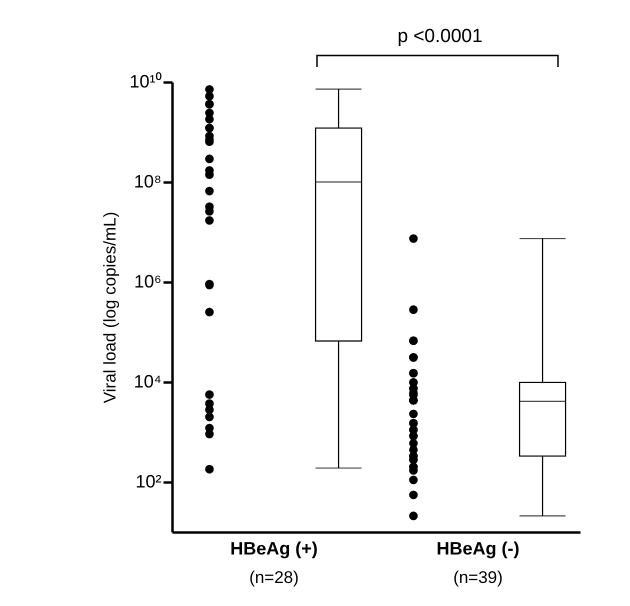  I want to click on text: (n=28), so click(274, 577).